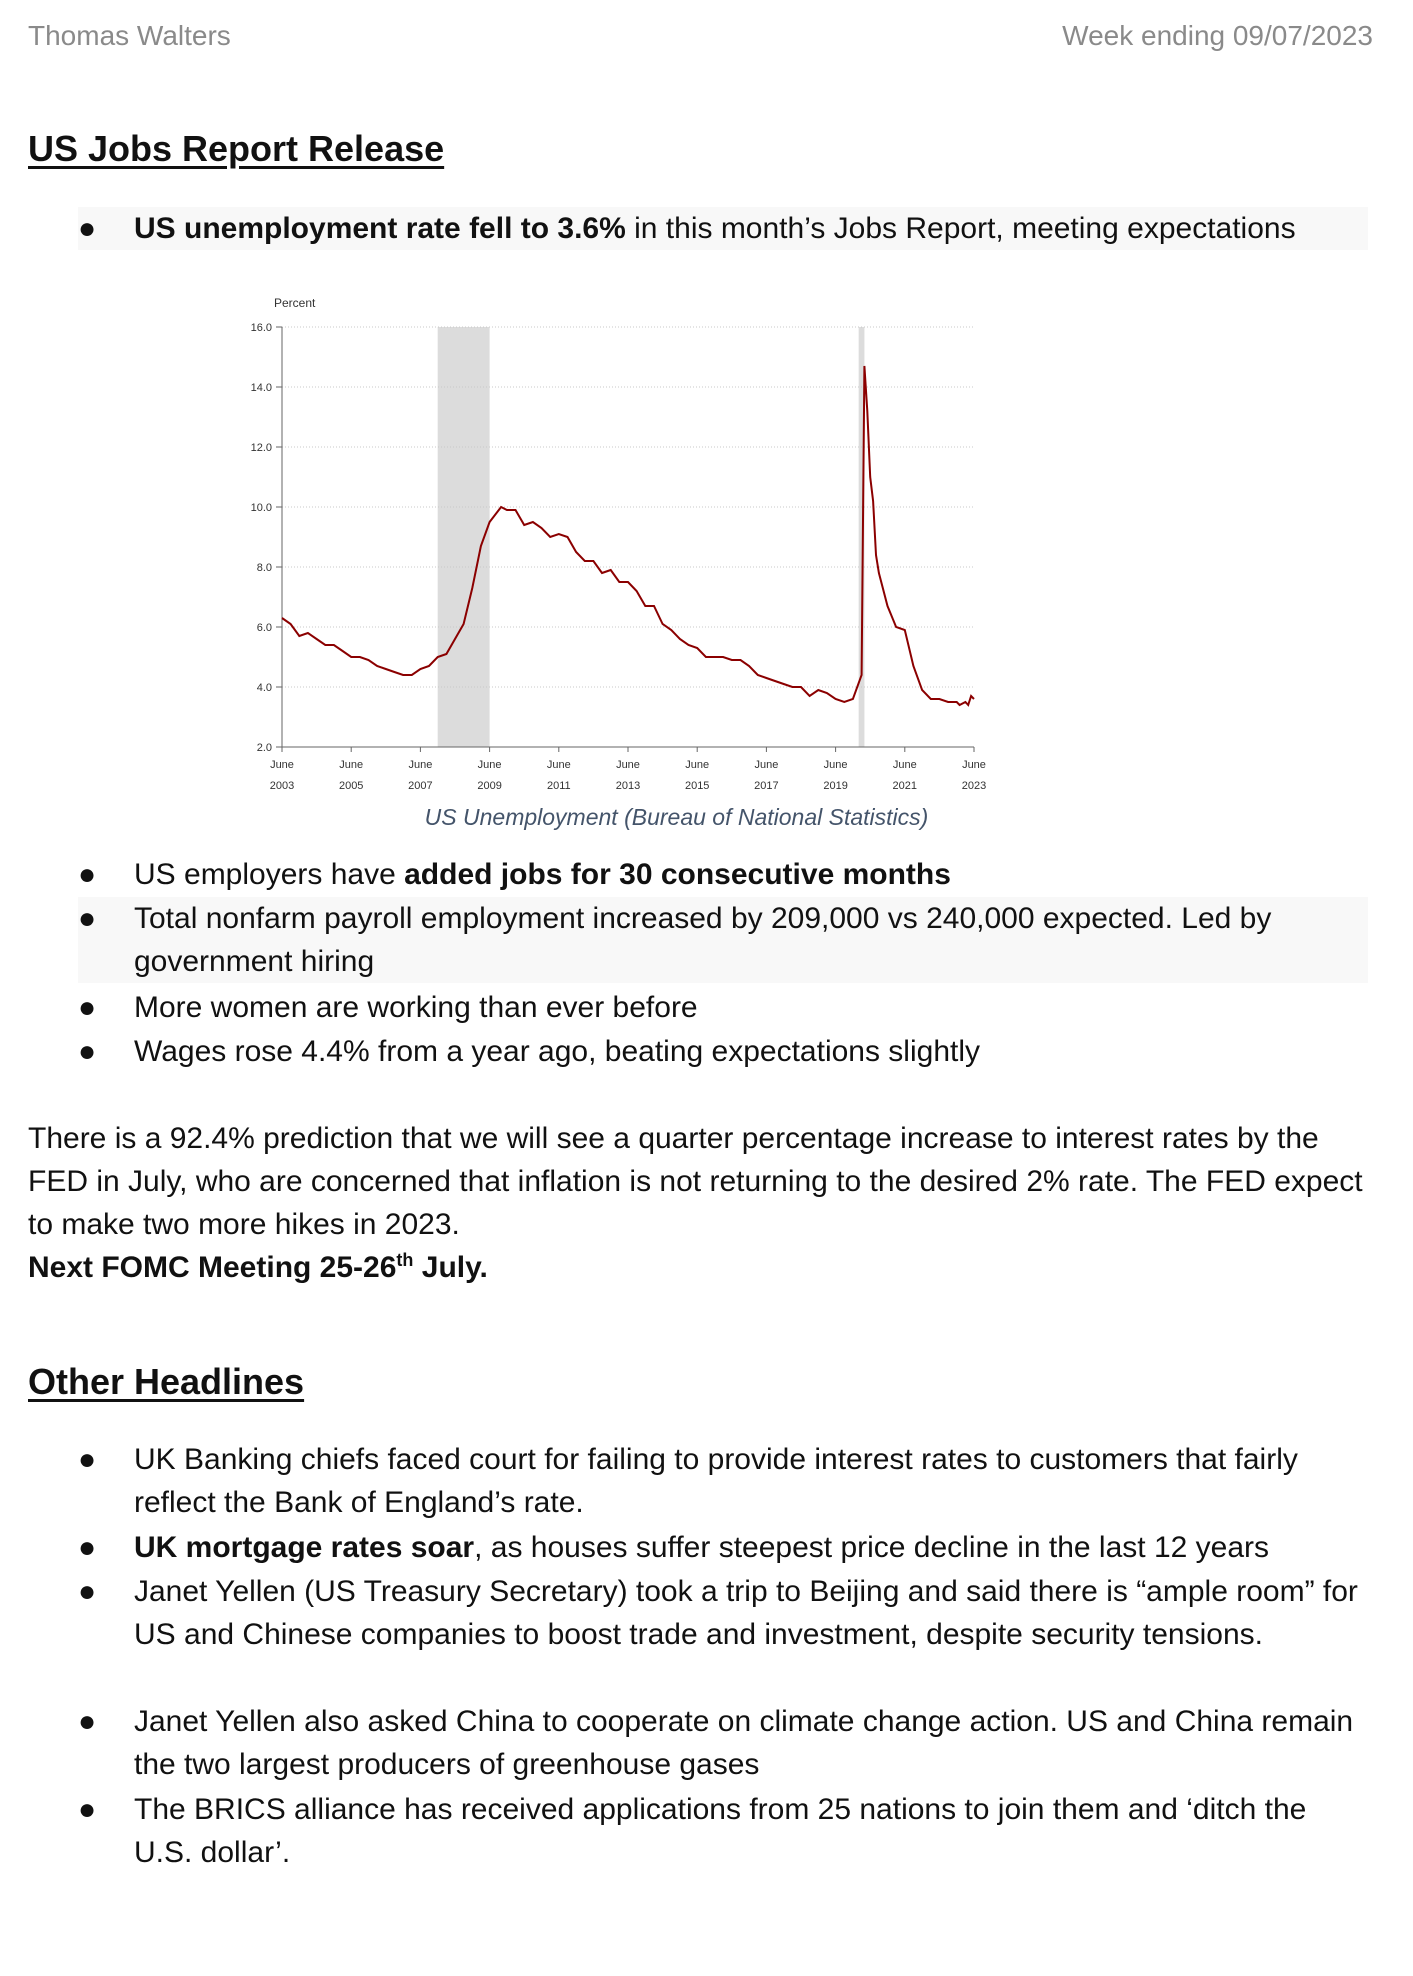  What do you see at coordinates (697, 785) in the screenshot?
I see `x-tick-label-year: 2015` at bounding box center [697, 785].